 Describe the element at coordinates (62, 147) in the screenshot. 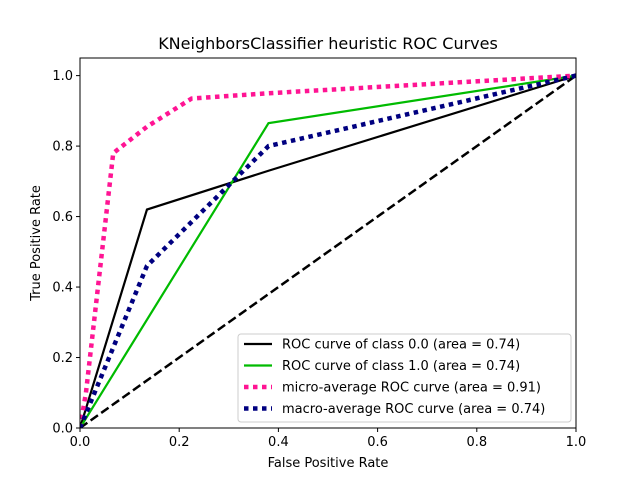

I see `y-tick-label: 0.8` at that location.